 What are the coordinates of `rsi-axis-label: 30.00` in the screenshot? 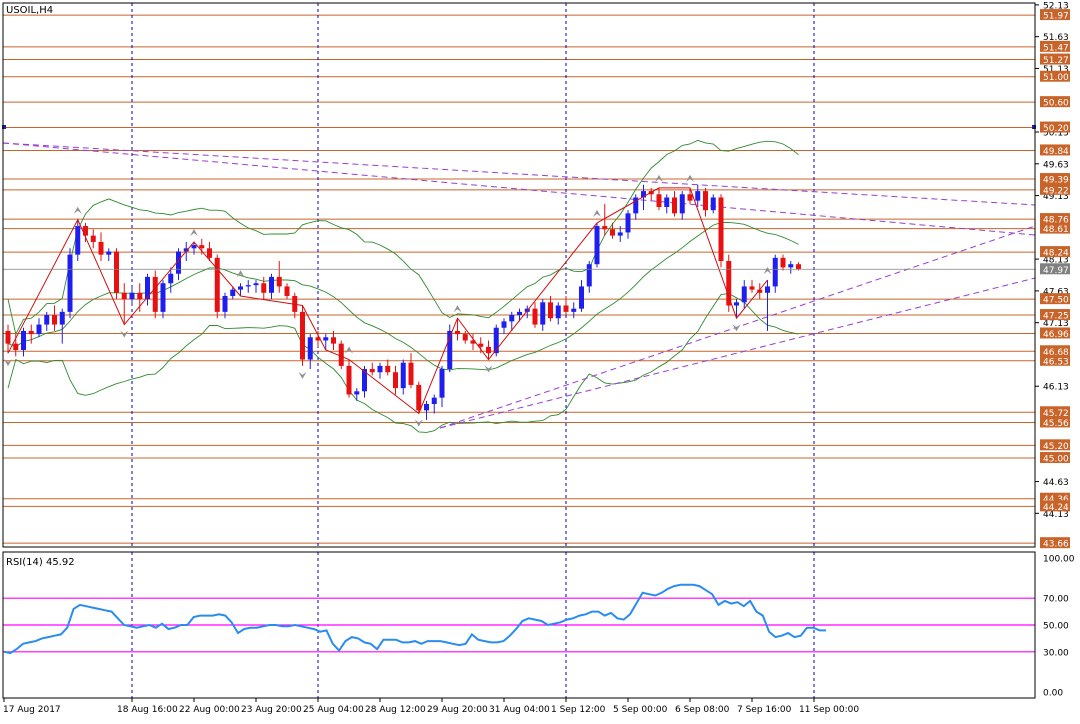 It's located at (1056, 653).